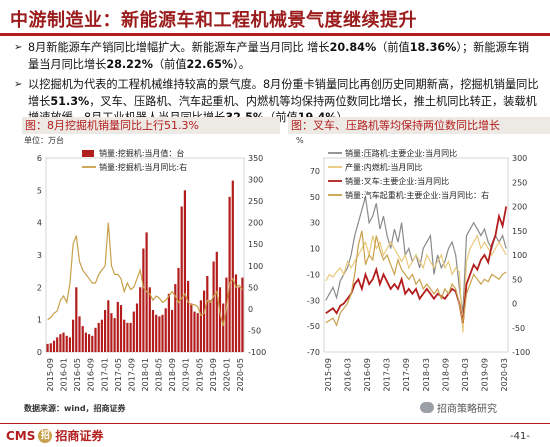  I want to click on left-axis-tick-label: 3, so click(39, 255).